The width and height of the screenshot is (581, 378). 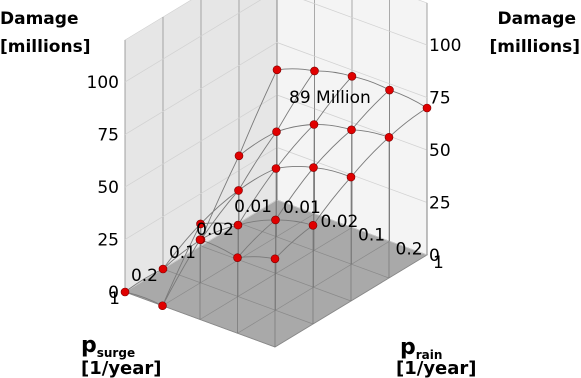 What do you see at coordinates (434, 256) in the screenshot?
I see `z-tick-right-0: 0` at bounding box center [434, 256].